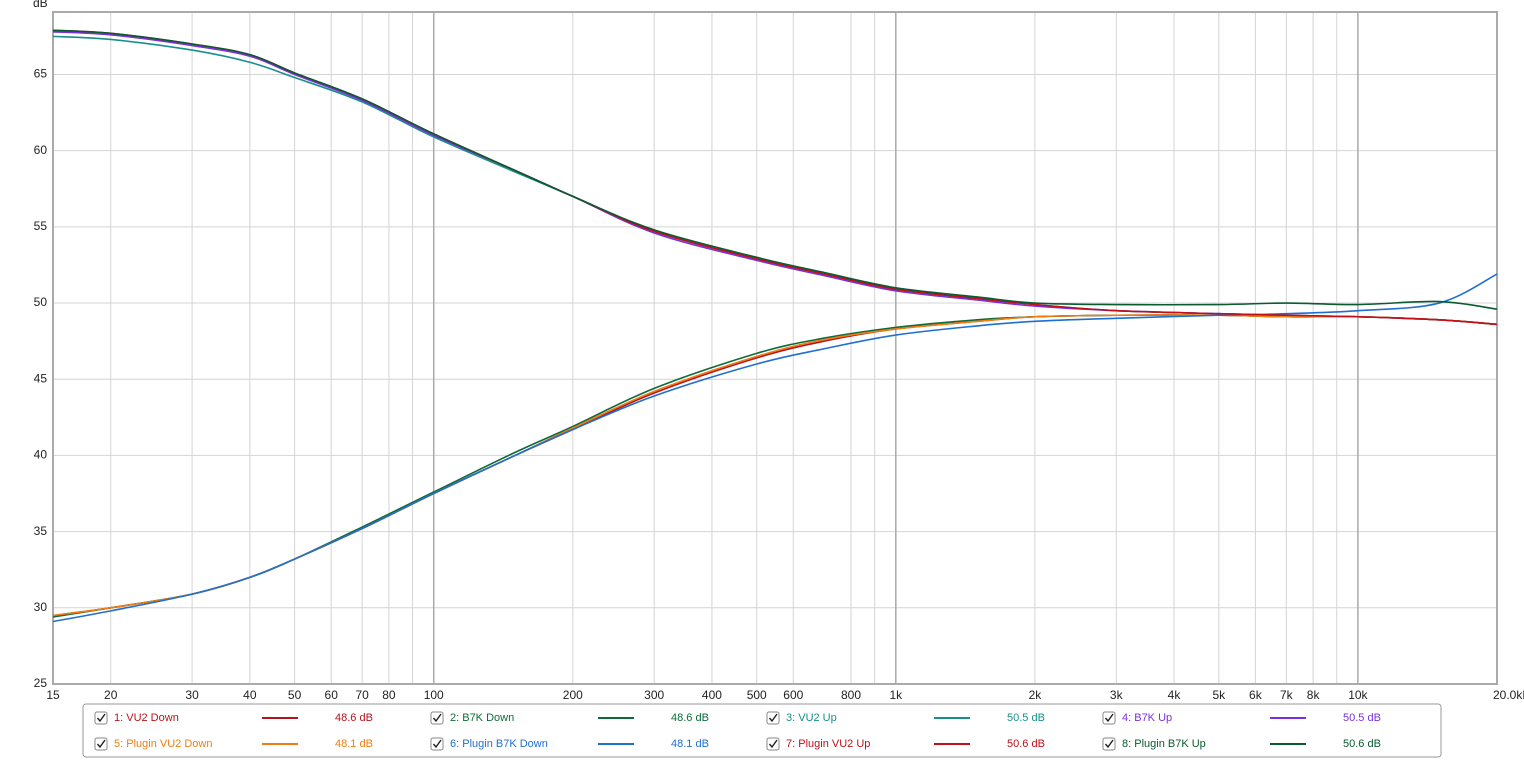 The width and height of the screenshot is (1524, 760). Describe the element at coordinates (573, 695) in the screenshot. I see `x-tick-label: 200` at that location.